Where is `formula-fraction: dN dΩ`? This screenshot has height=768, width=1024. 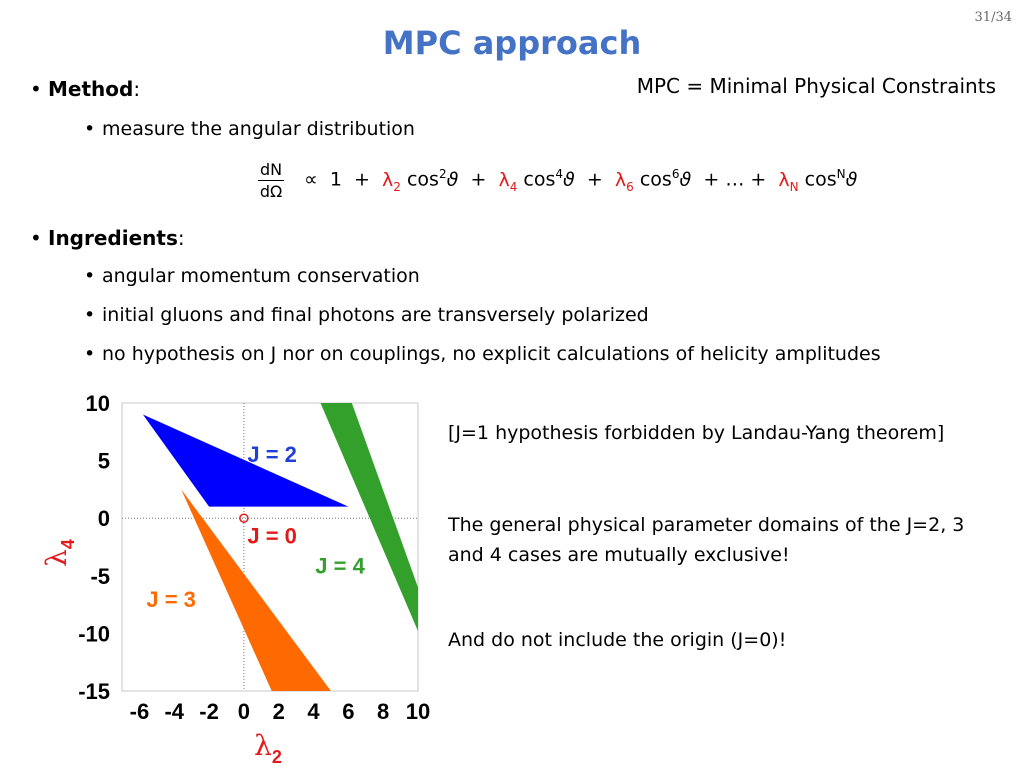 formula-fraction: dN dΩ is located at coordinates (271, 180).